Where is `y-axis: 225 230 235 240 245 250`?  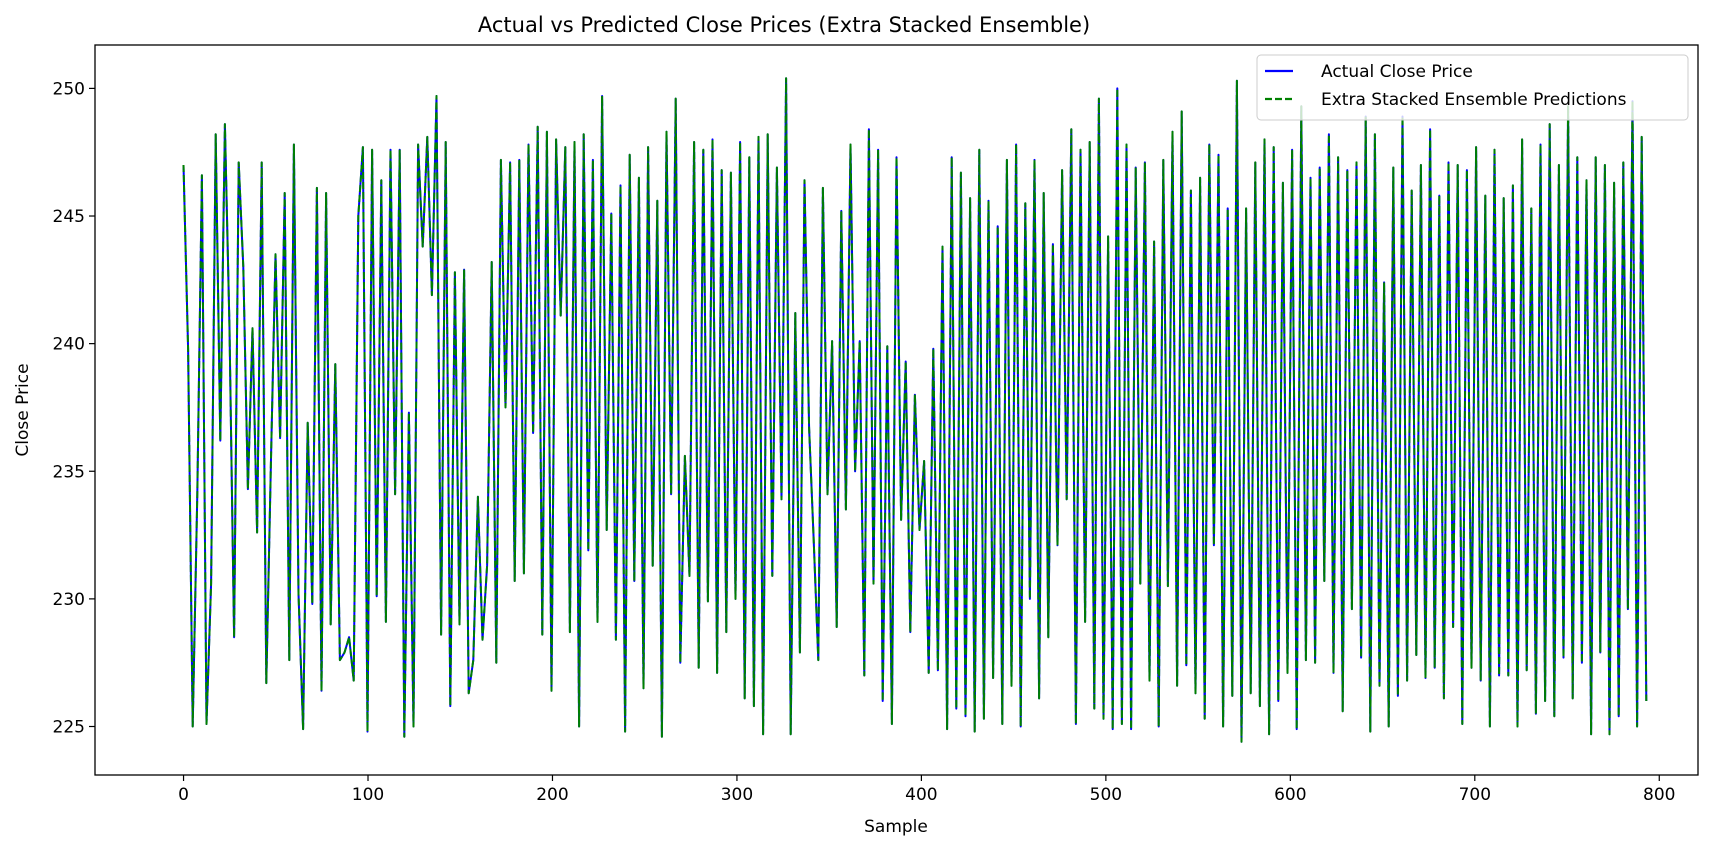
y-axis: 225 230 235 240 245 250 is located at coordinates (74, 408).